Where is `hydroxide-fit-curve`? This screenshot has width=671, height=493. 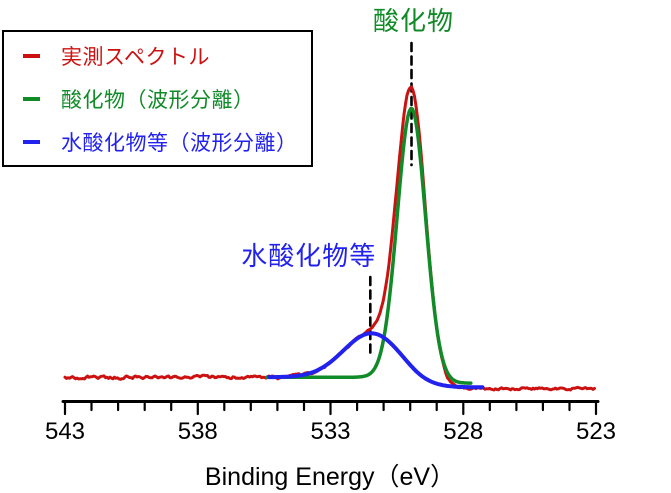
hydroxide-fit-curve is located at coordinates (376, 360).